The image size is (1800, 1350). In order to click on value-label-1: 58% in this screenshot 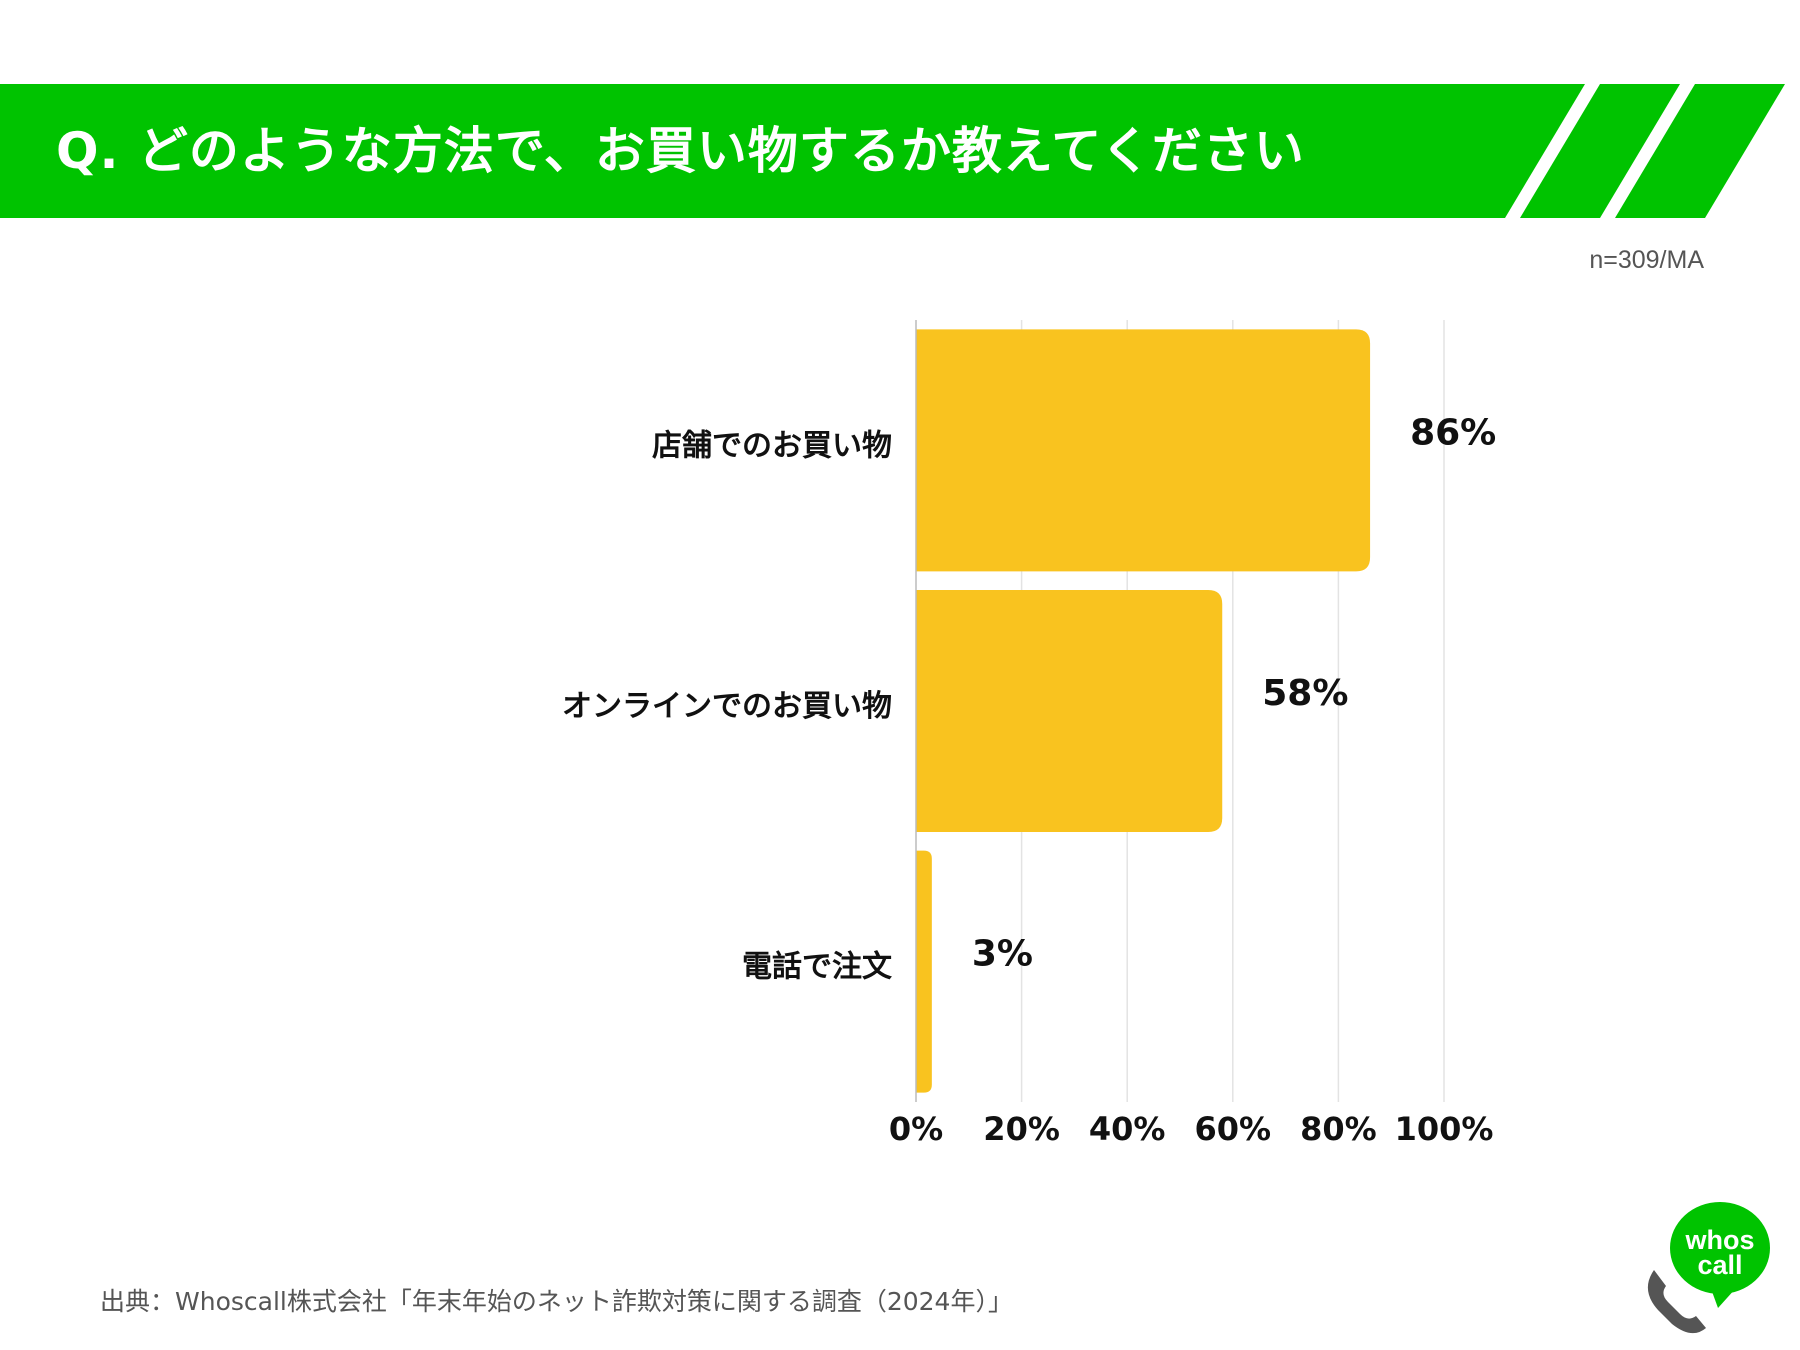, I will do `click(1305, 693)`.